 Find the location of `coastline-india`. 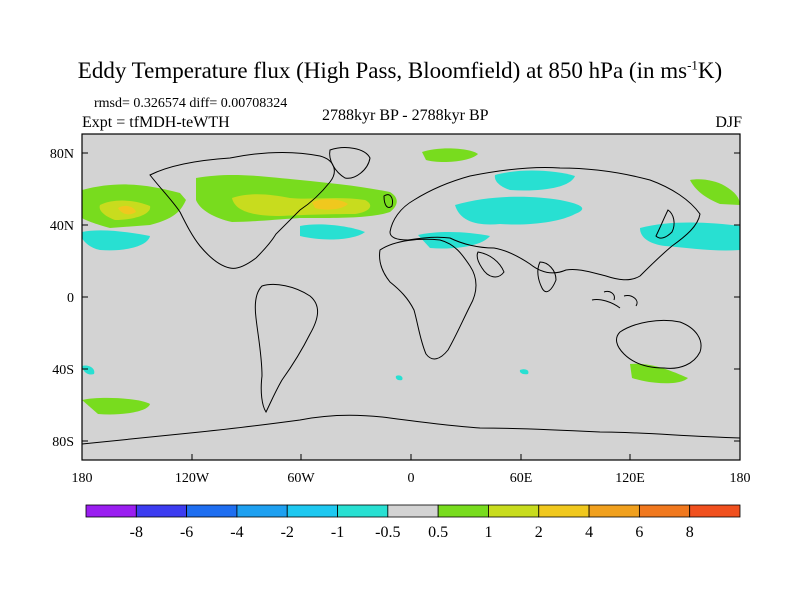

coastline-india is located at coordinates (547, 277).